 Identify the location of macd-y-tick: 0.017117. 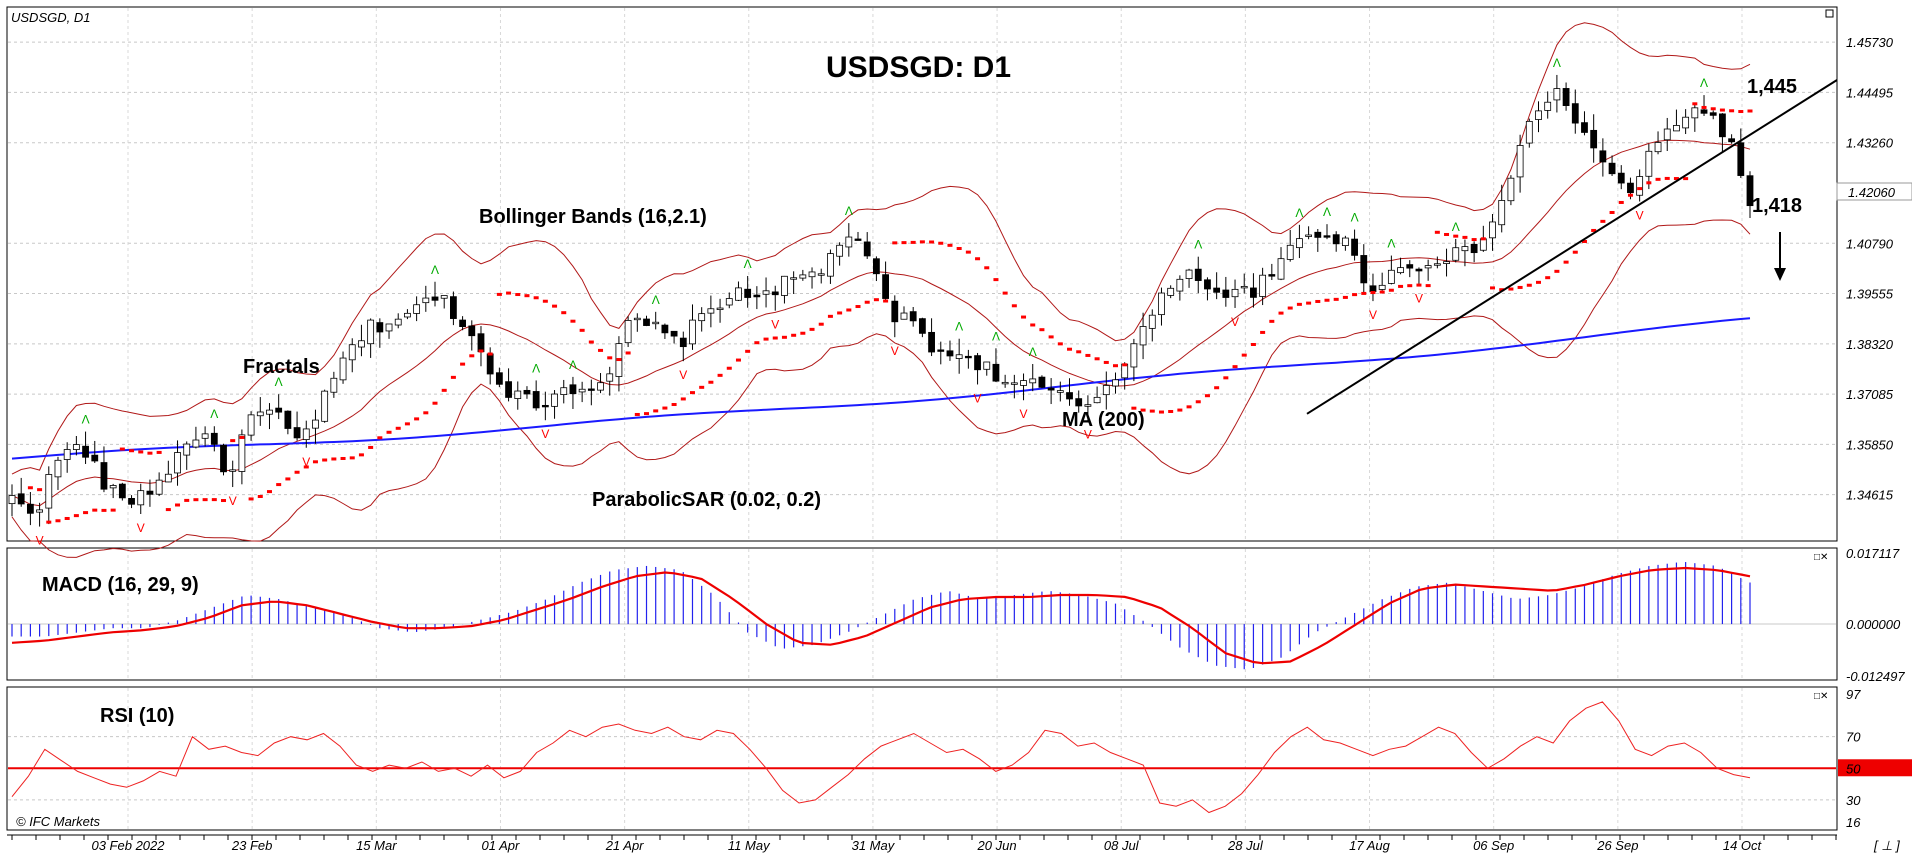
(1873, 553).